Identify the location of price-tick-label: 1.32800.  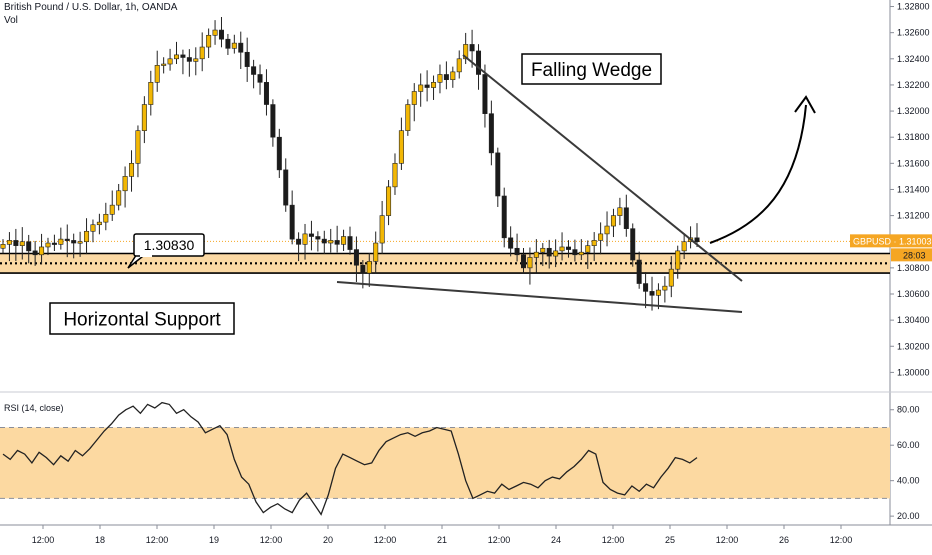
(913, 7).